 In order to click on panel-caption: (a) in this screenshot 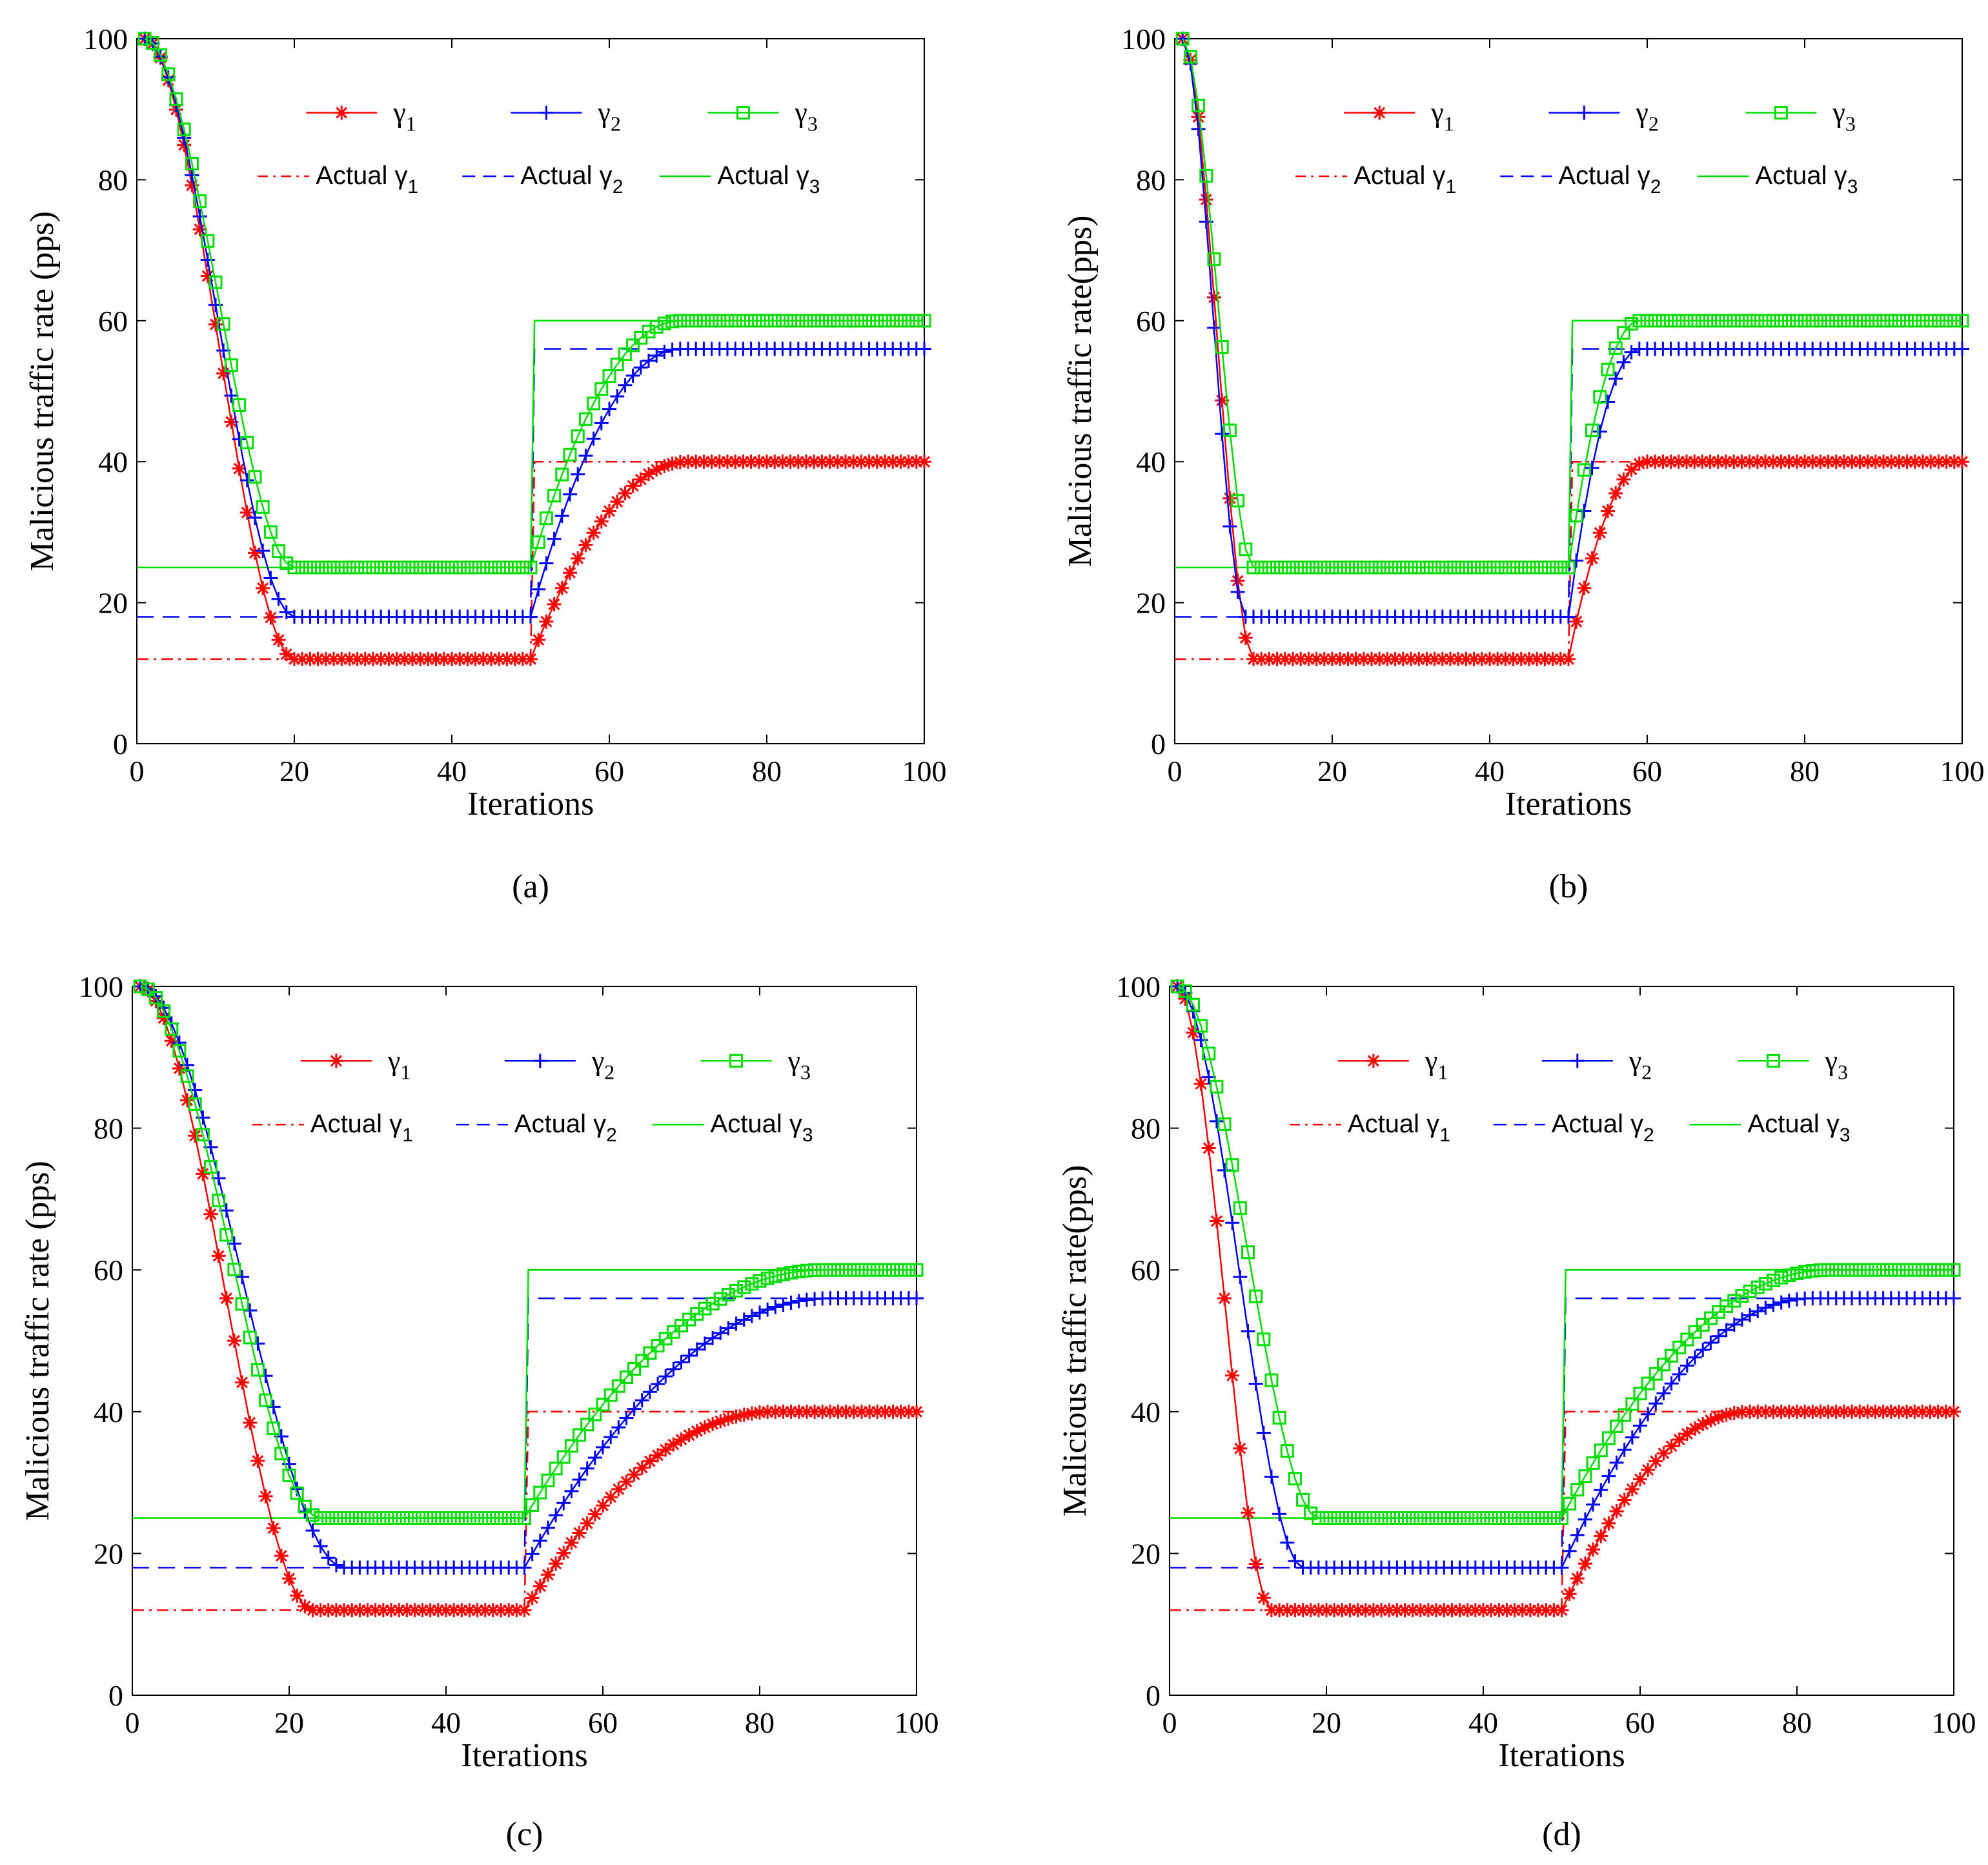, I will do `click(530, 886)`.